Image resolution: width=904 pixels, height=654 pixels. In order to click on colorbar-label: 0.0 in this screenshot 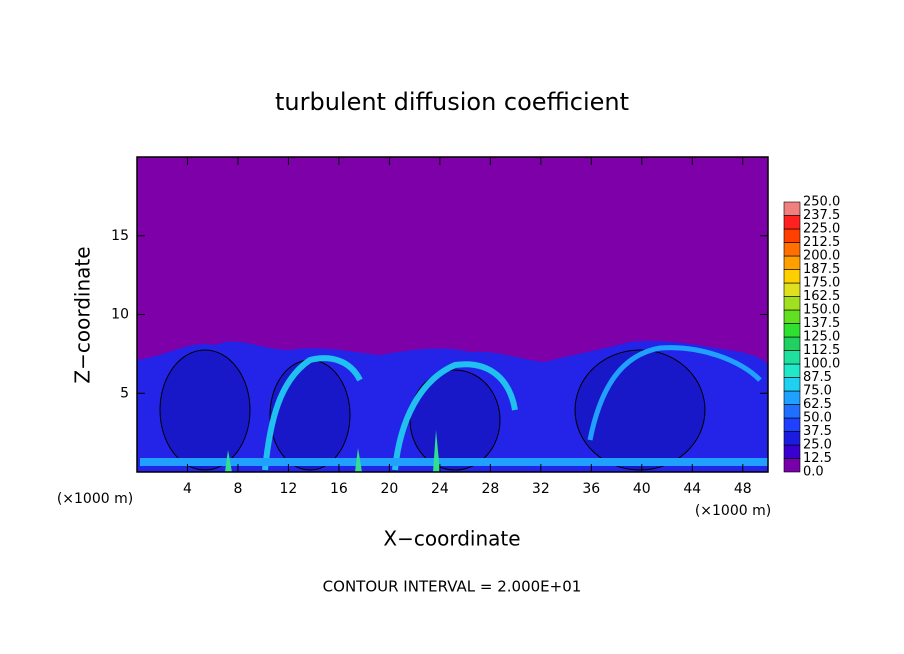, I will do `click(813, 472)`.